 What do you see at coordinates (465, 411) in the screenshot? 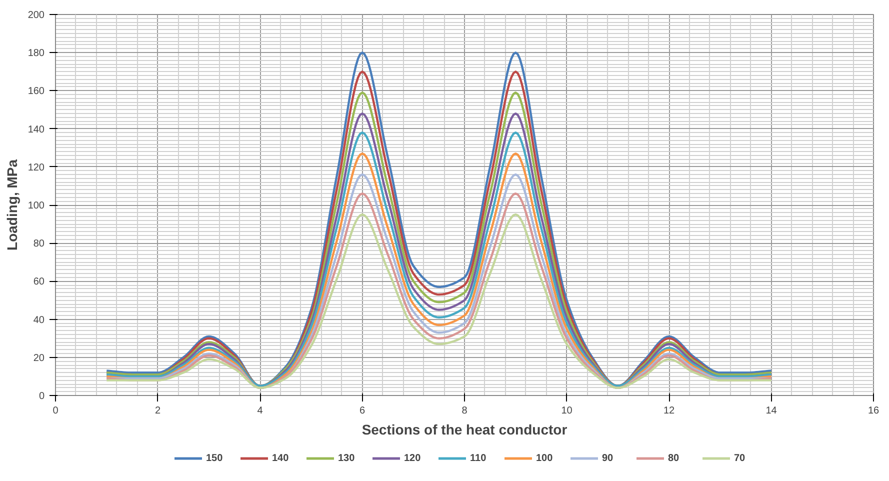
I see `x-tick-label: 8` at bounding box center [465, 411].